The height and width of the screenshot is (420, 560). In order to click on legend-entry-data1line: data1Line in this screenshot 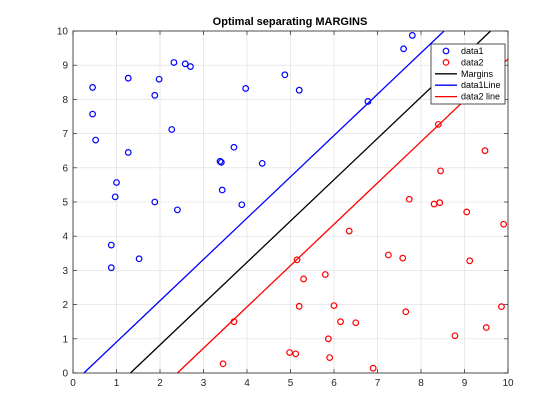, I will do `click(468, 85)`.